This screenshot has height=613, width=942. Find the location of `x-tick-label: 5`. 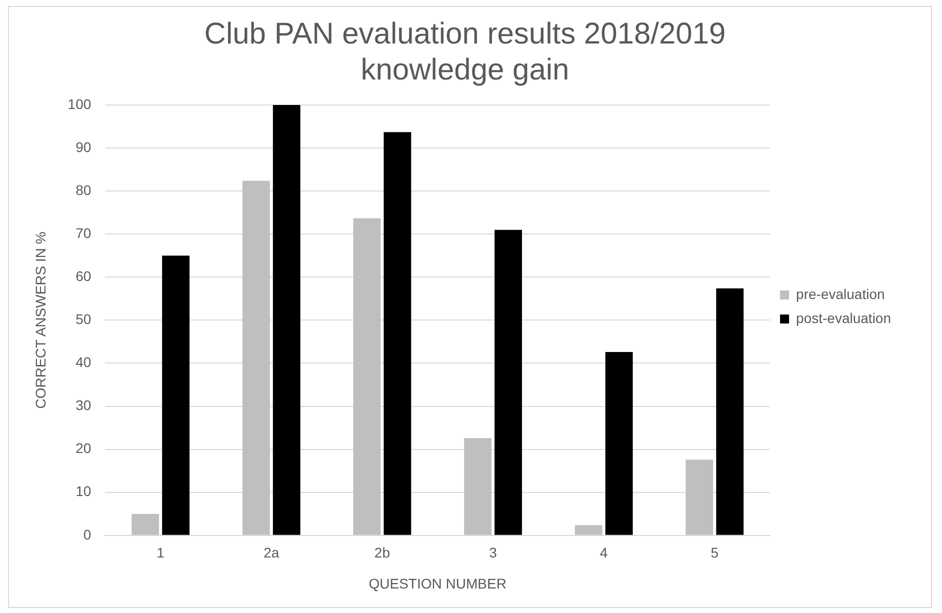

x-tick-label: 5 is located at coordinates (714, 552).